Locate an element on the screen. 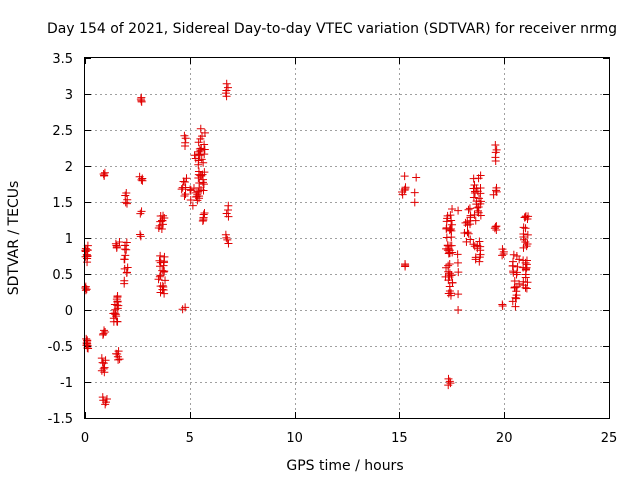  x-tick-label: 5 is located at coordinates (190, 438).